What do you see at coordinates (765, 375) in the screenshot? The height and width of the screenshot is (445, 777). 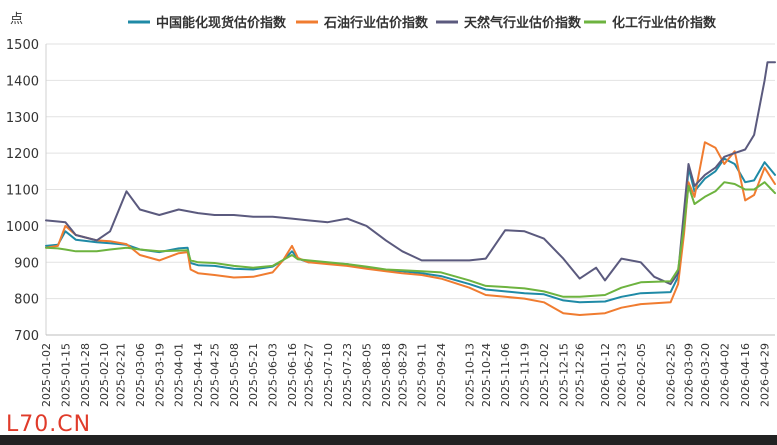 I see `x-tick-label: 2026-04-29` at bounding box center [765, 375].